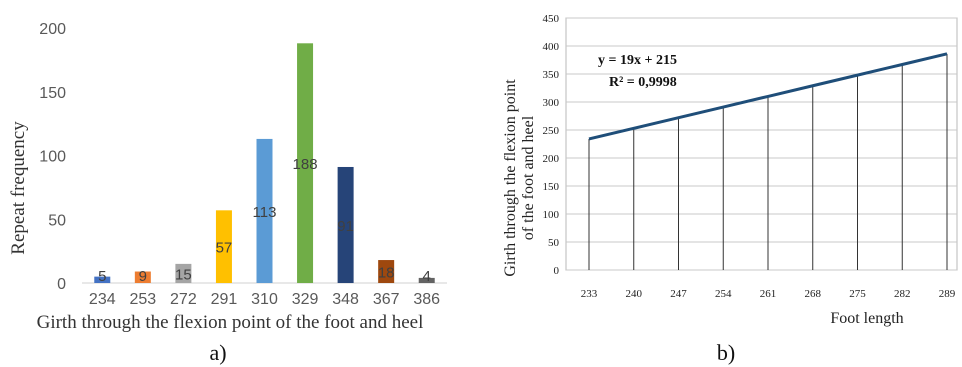 The height and width of the screenshot is (367, 962). Describe the element at coordinates (637, 60) in the screenshot. I see `regression-equation: y = 19x + 215` at that location.